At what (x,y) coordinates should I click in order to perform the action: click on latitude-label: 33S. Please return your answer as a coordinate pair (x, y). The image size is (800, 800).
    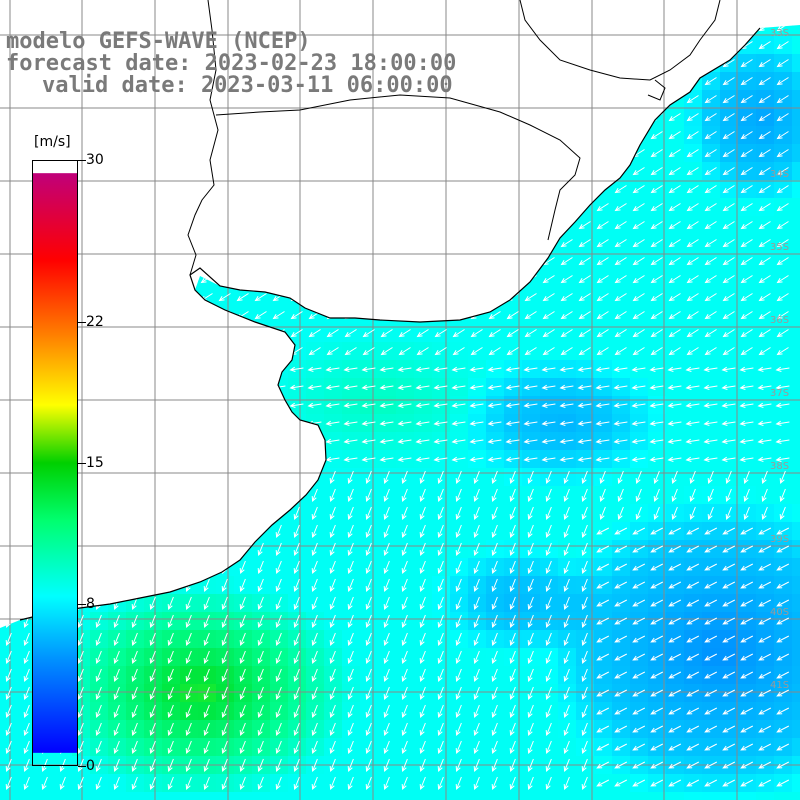
    Looking at the image, I should click on (779, 33).